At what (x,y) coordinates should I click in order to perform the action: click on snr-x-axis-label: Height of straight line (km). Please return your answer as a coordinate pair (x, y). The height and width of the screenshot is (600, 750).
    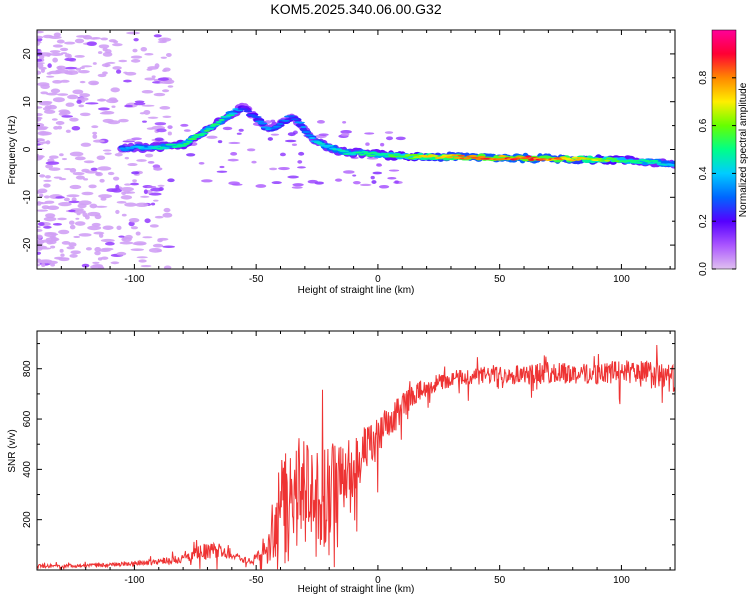
    Looking at the image, I should click on (356, 589).